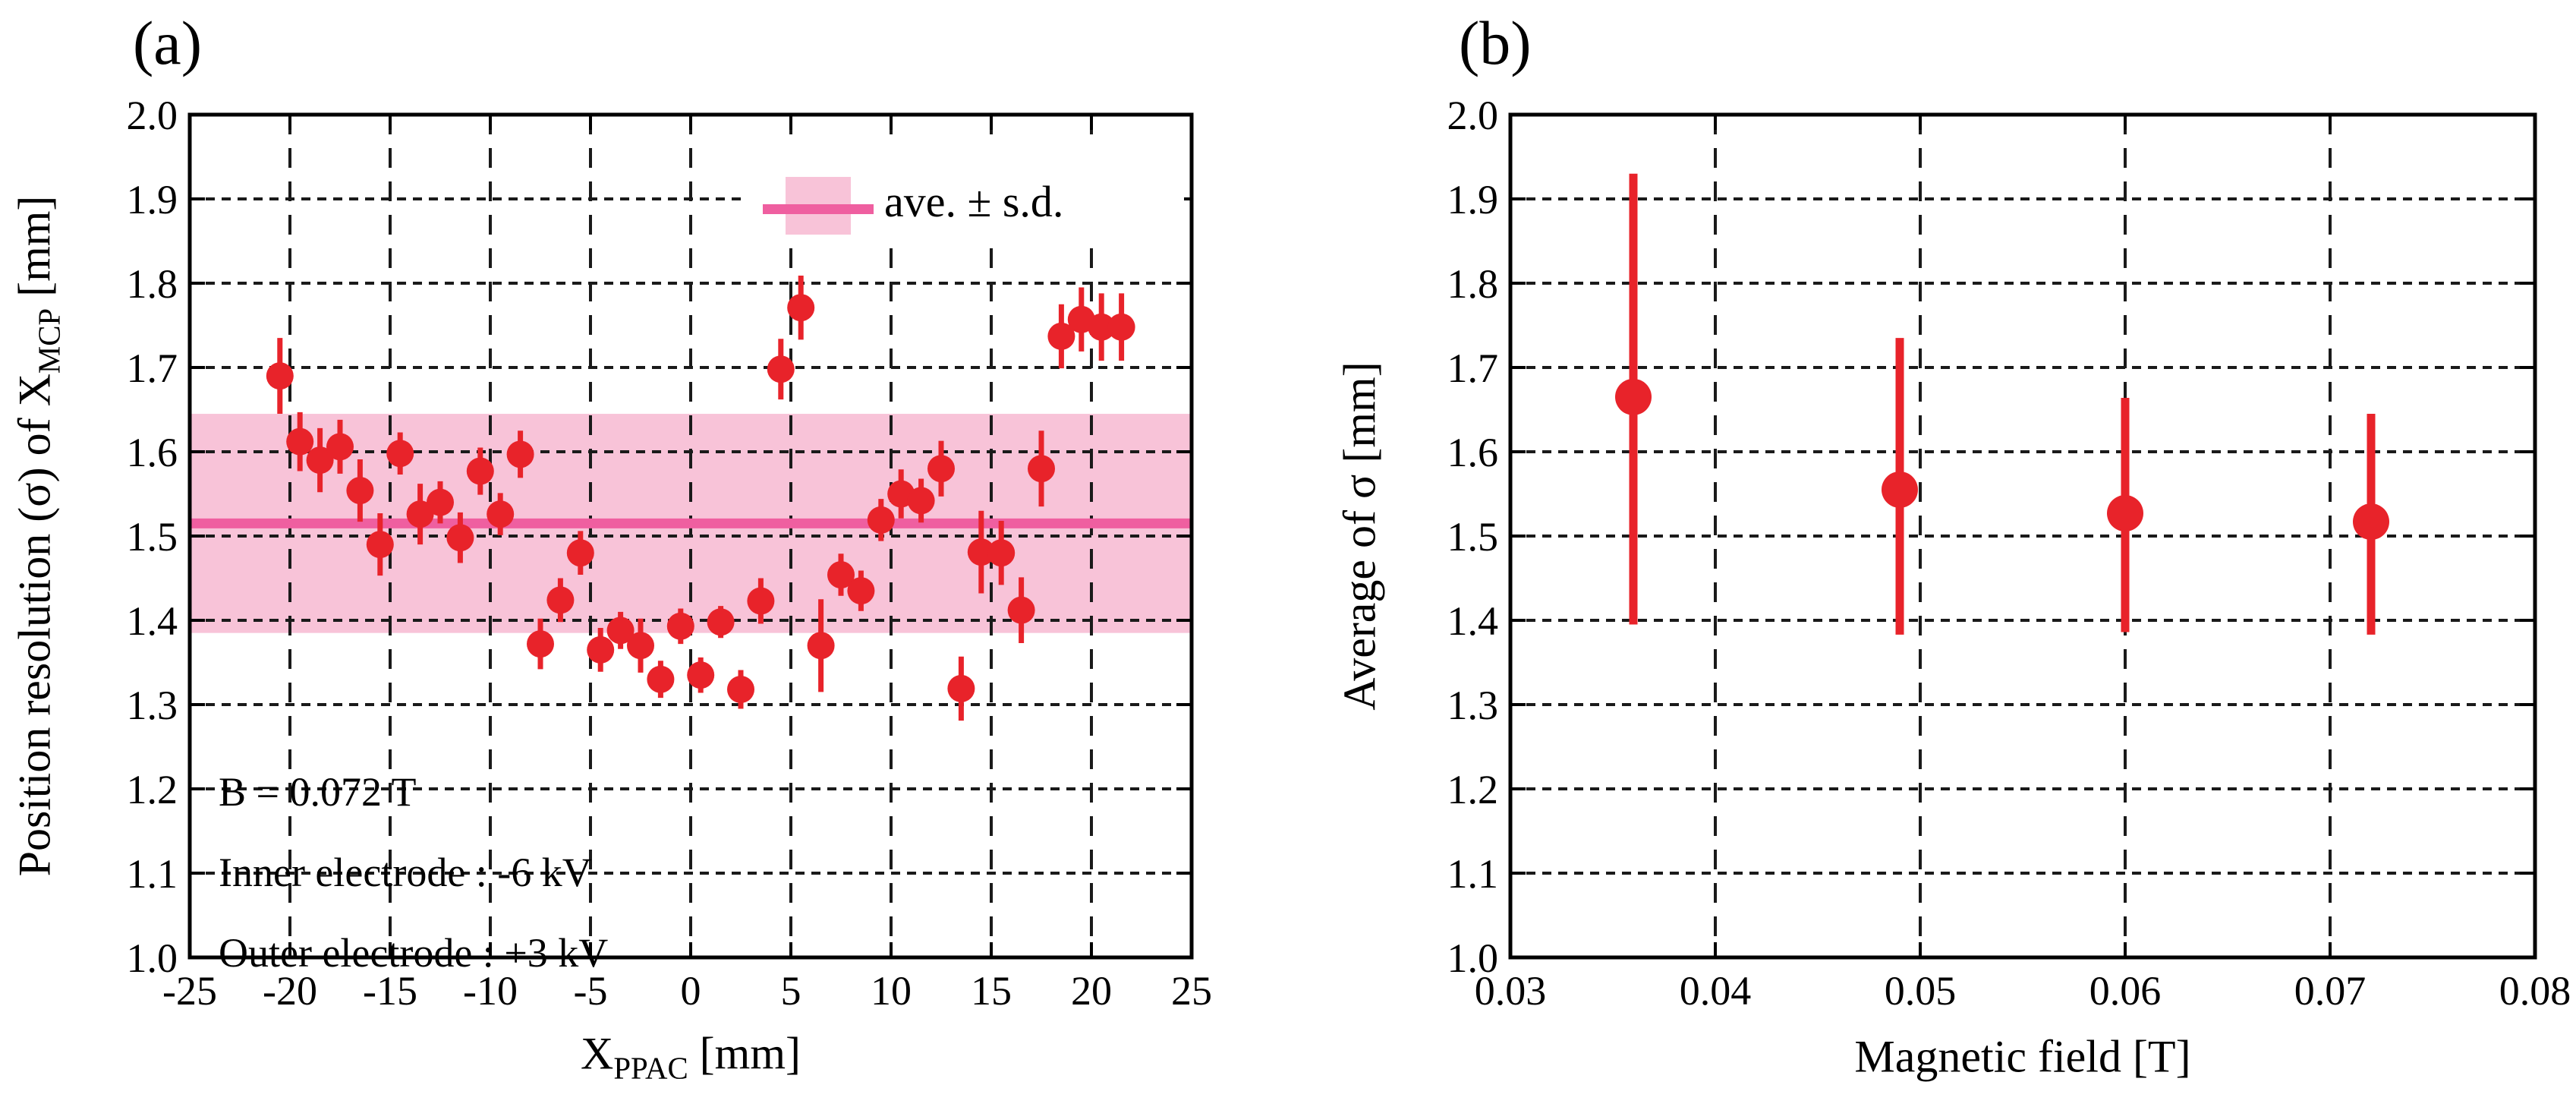 The height and width of the screenshot is (1107, 2576). Describe the element at coordinates (791, 991) in the screenshot. I see `x-tick-label: 5` at that location.